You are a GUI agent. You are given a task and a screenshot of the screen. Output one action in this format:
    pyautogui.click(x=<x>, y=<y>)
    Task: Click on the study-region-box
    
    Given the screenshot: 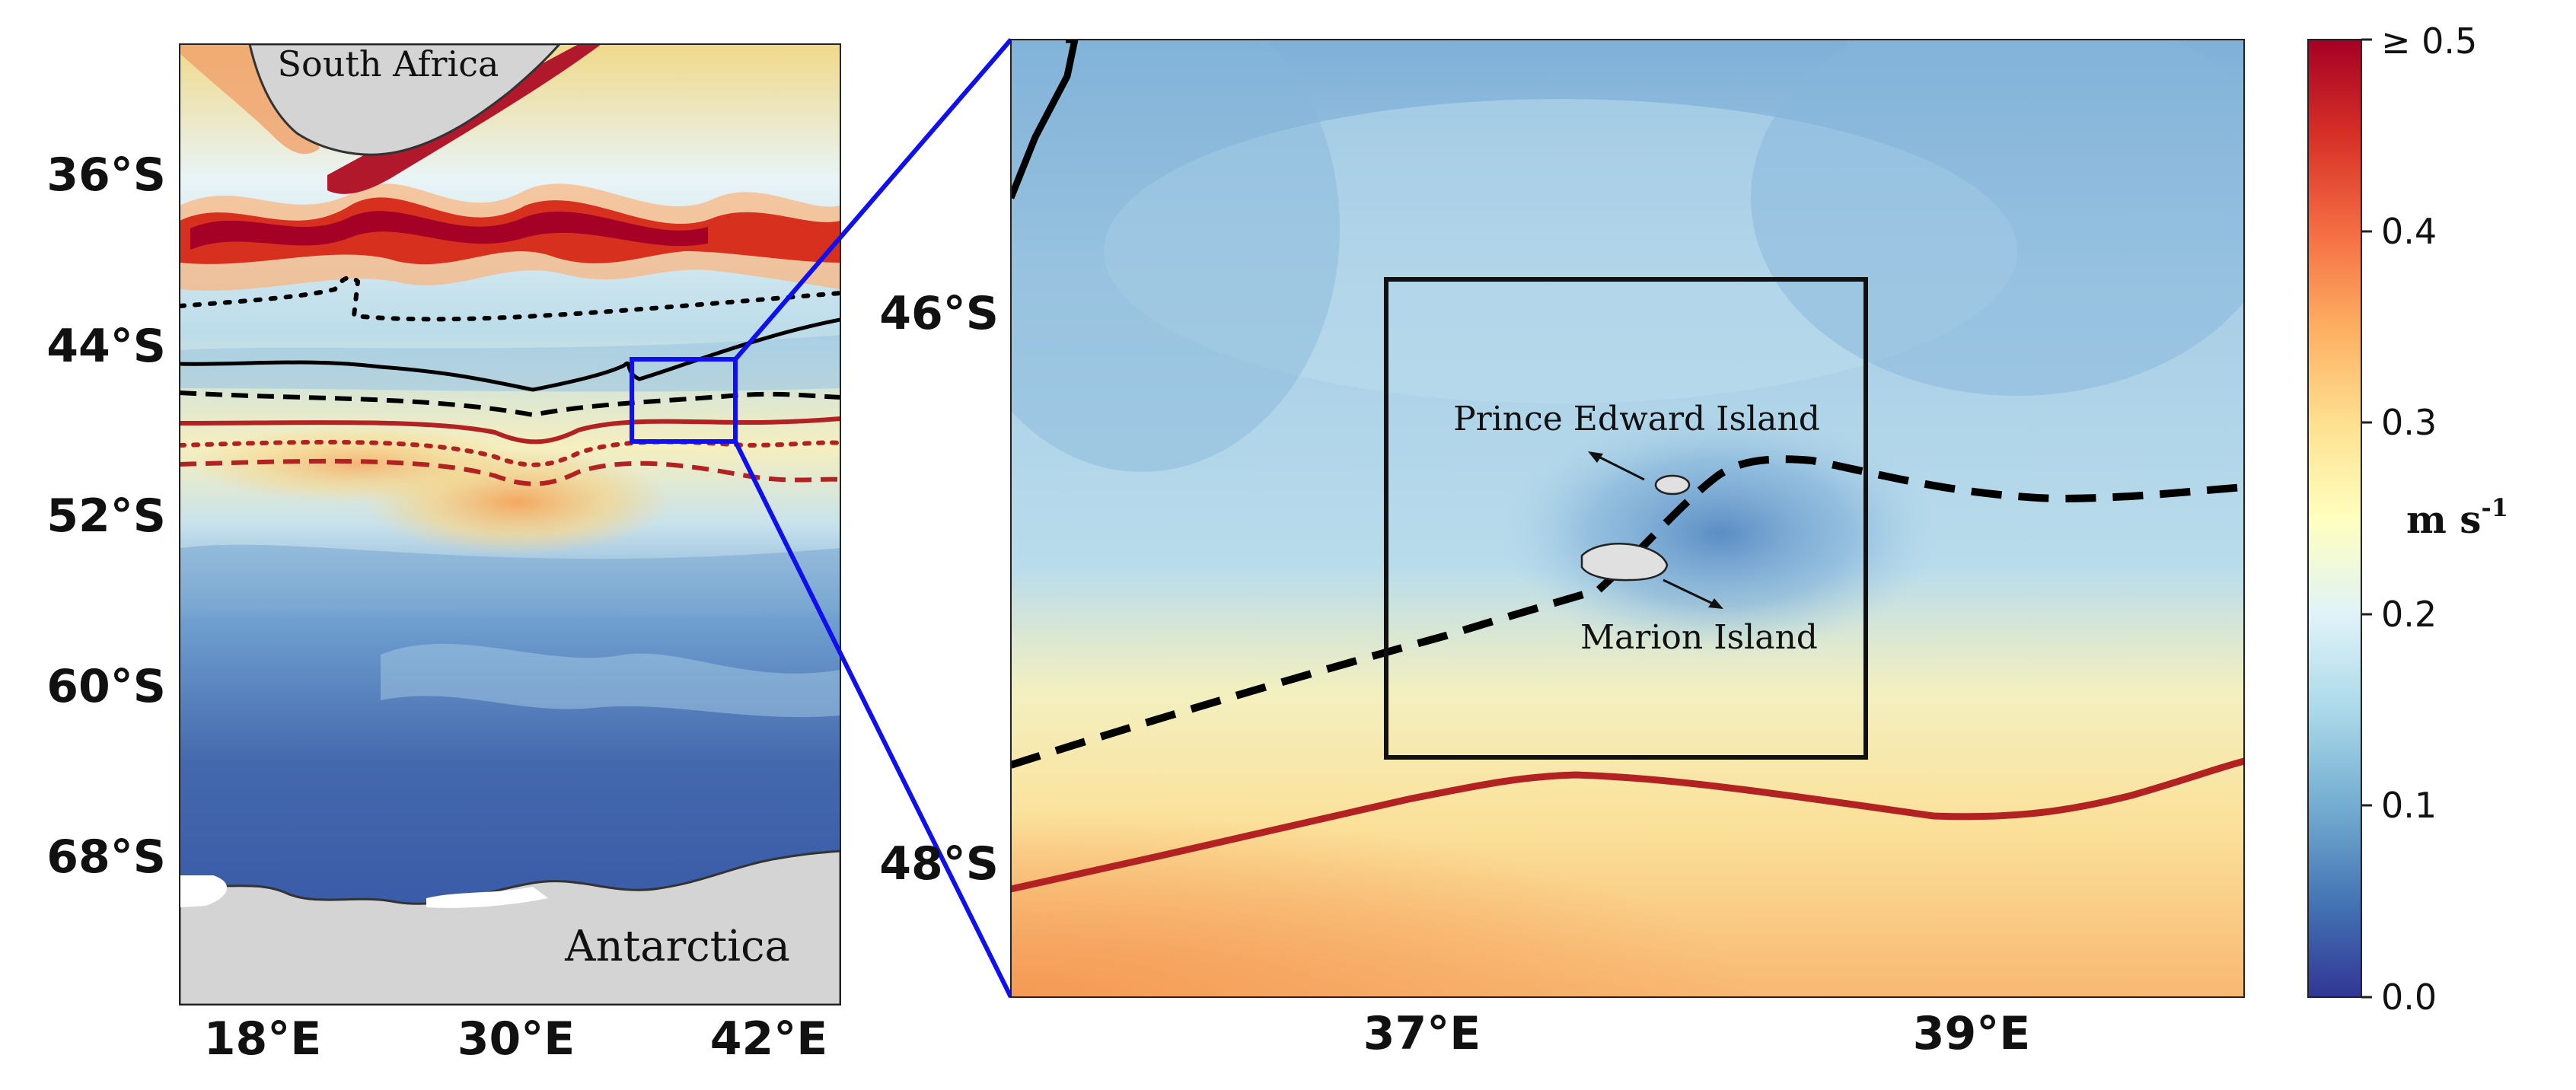 What is the action you would take?
    pyautogui.click(x=1626, y=518)
    